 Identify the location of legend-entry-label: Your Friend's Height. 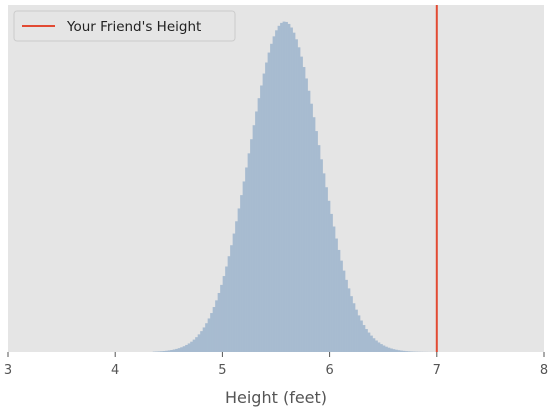
(133, 27).